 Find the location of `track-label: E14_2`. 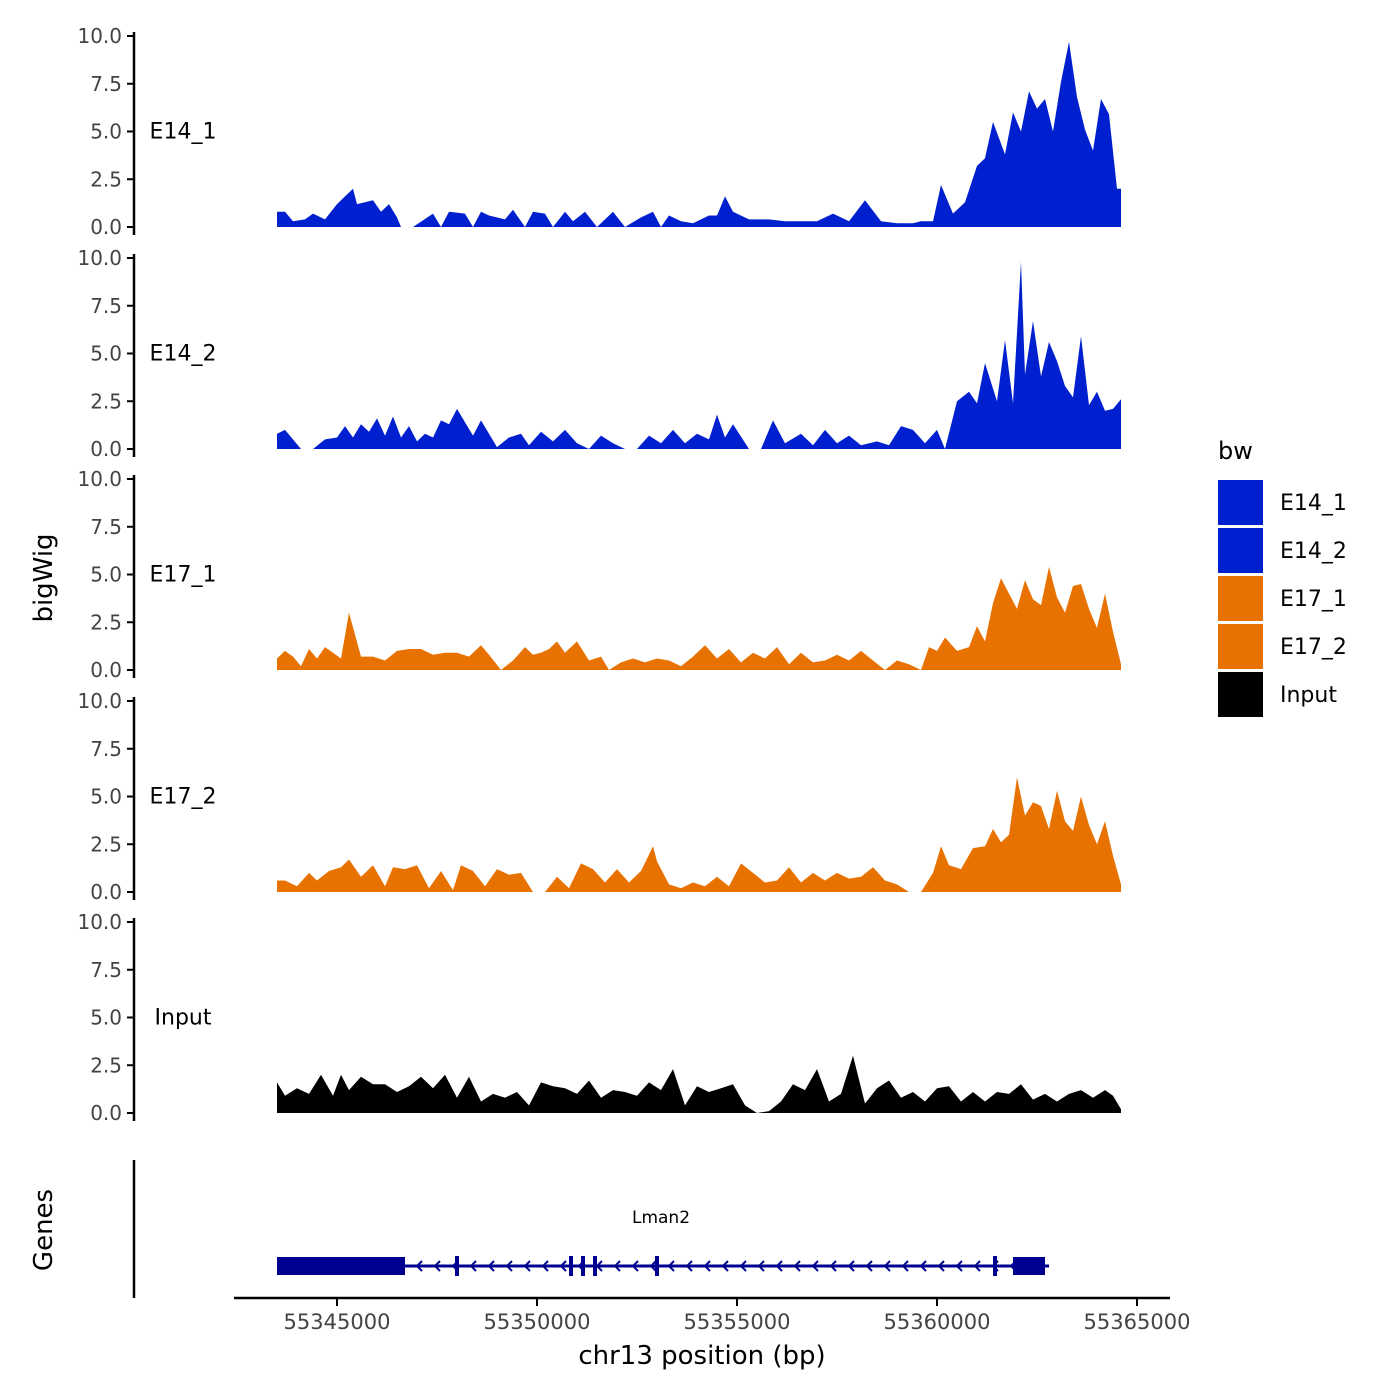

track-label: E14_2 is located at coordinates (183, 354).